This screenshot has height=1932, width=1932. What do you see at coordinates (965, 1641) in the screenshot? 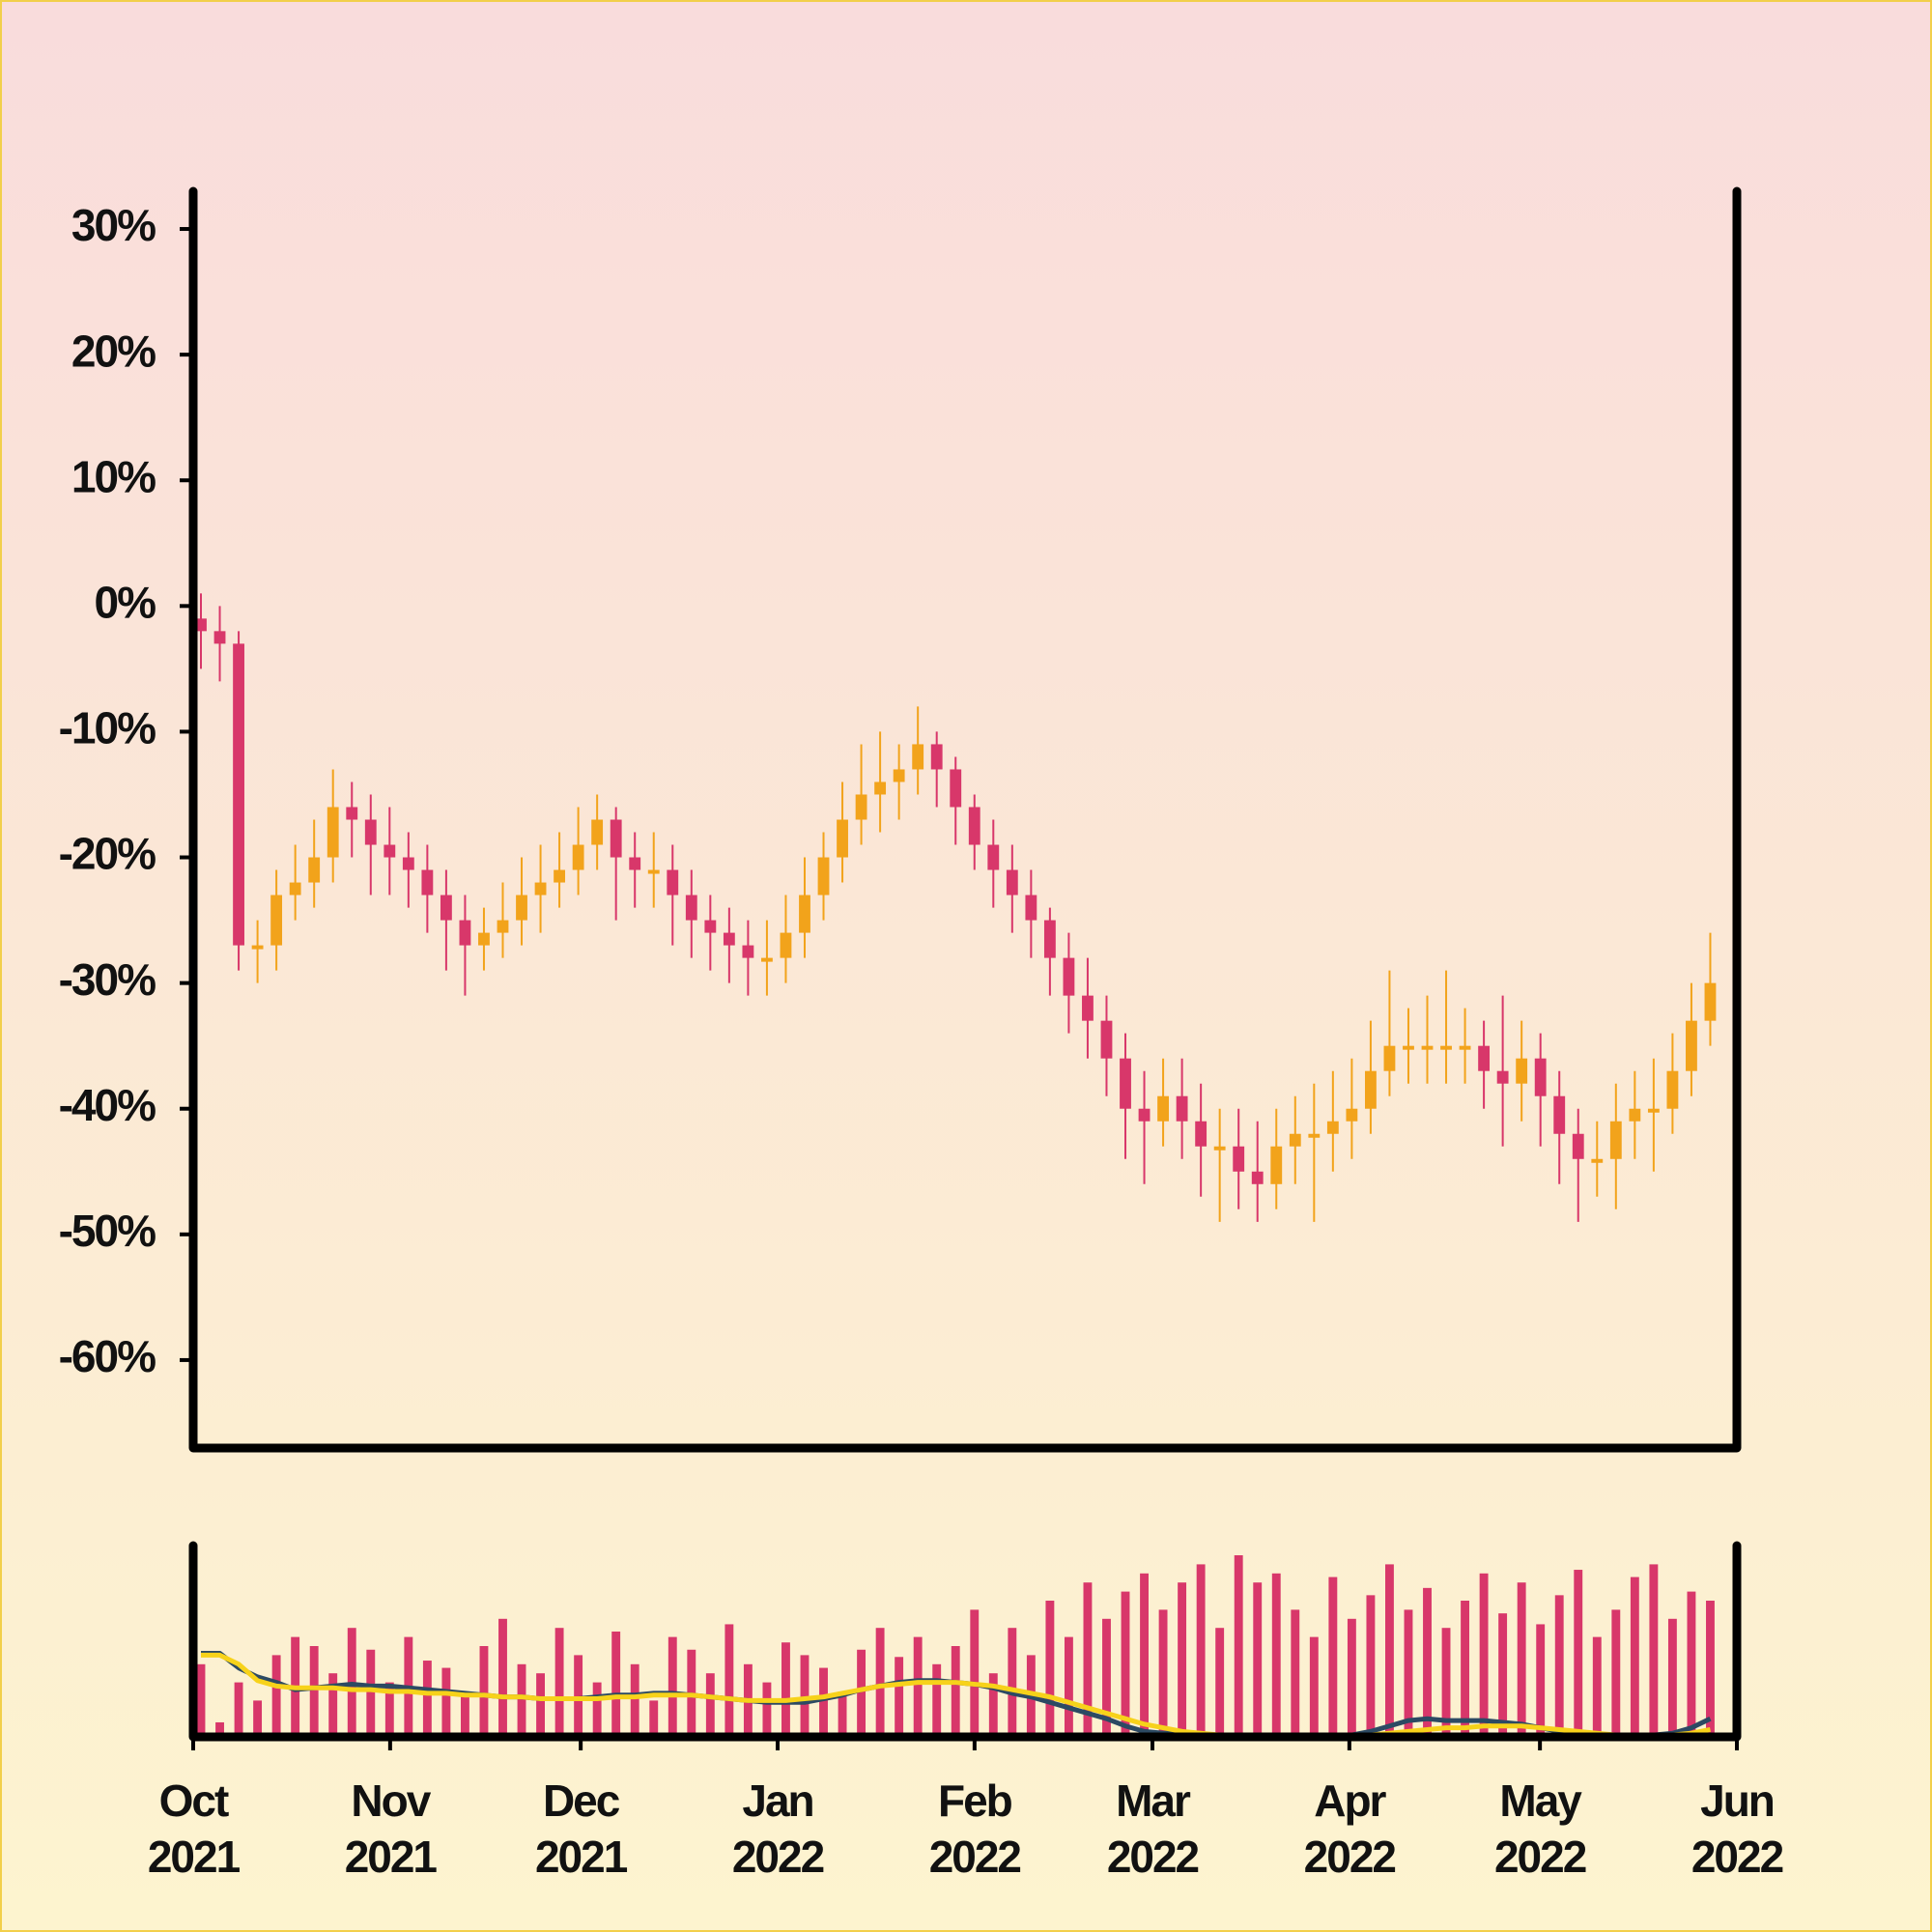
I see `axis-frame` at bounding box center [965, 1641].